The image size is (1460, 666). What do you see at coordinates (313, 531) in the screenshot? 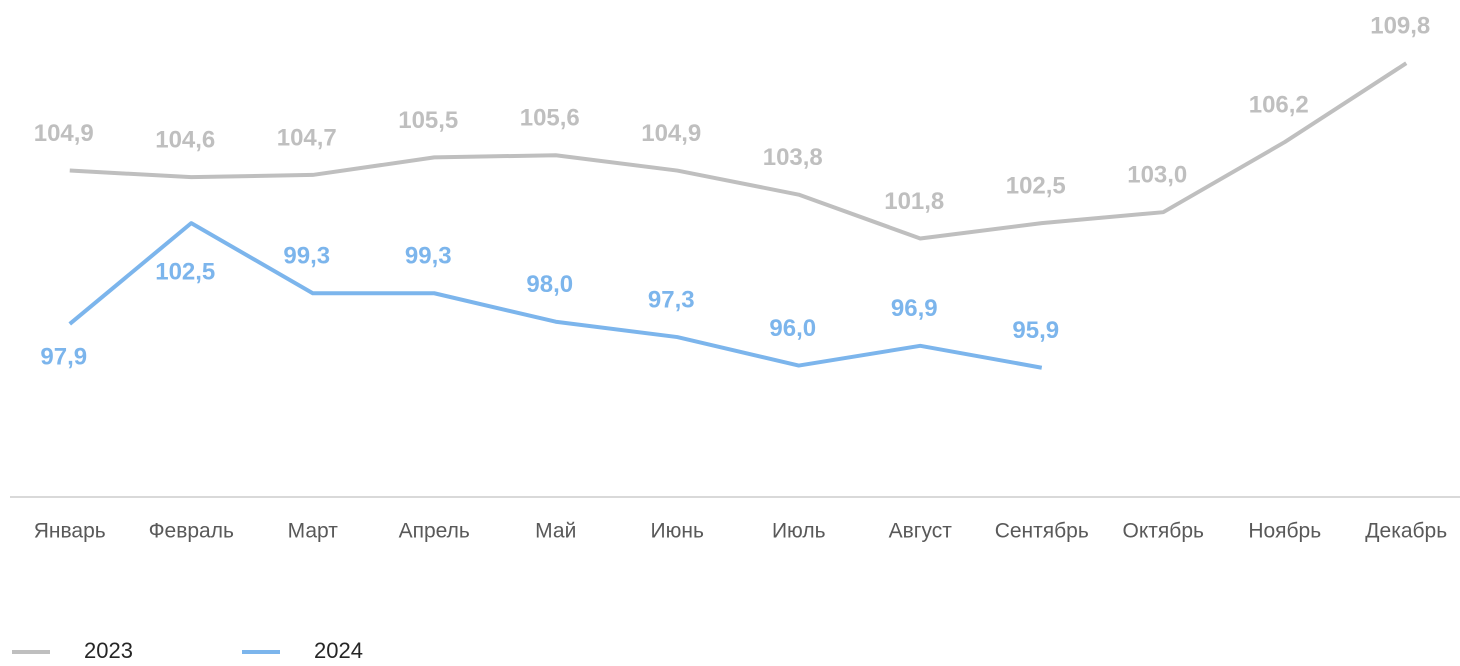
I see `x-tick-label: Март` at bounding box center [313, 531].